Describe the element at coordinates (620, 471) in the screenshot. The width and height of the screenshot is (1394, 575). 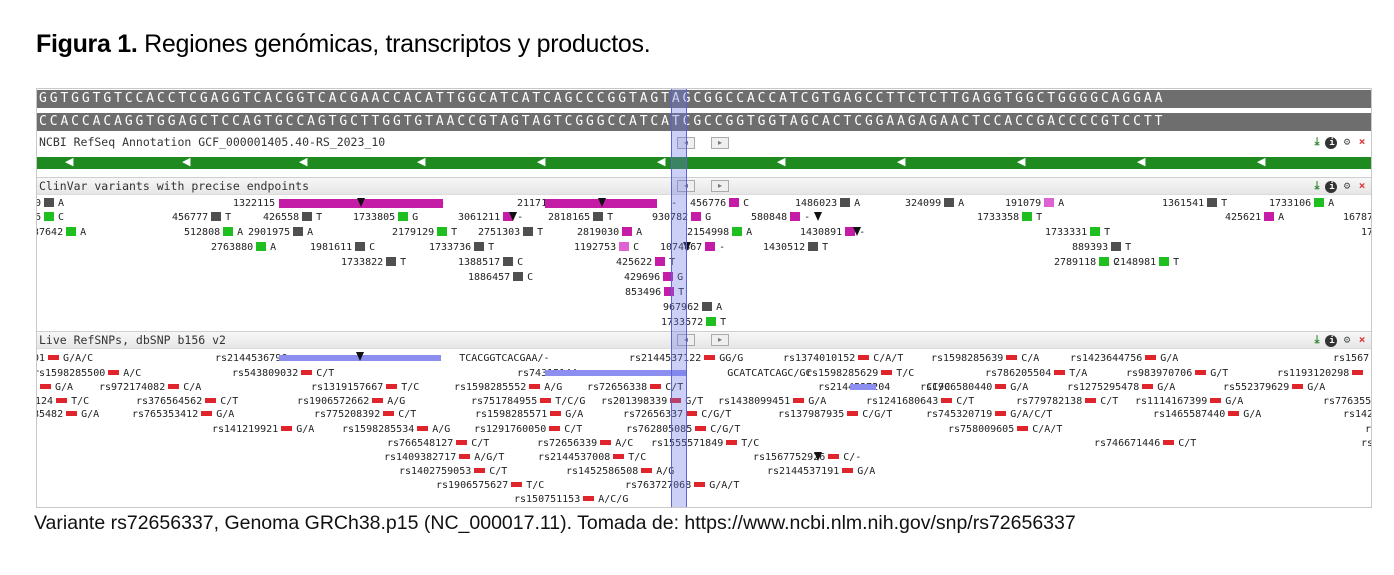
I see `refsnp-variant: rs1452586508 A/G` at that location.